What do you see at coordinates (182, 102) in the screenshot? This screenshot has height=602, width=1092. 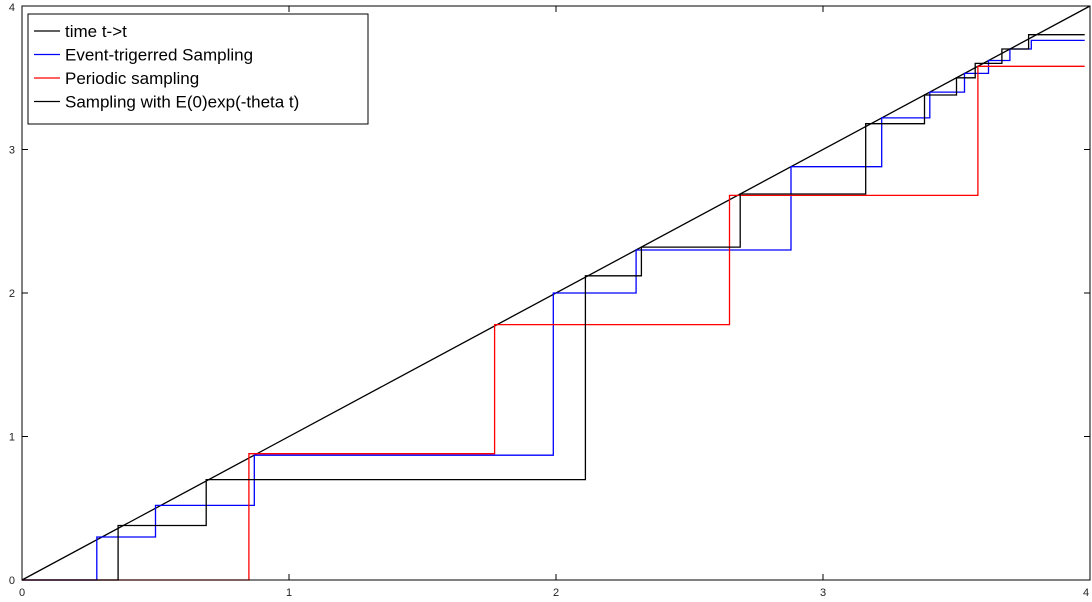 I see `legend-label-3: Sampling with E(0)exp(-theta t)` at bounding box center [182, 102].